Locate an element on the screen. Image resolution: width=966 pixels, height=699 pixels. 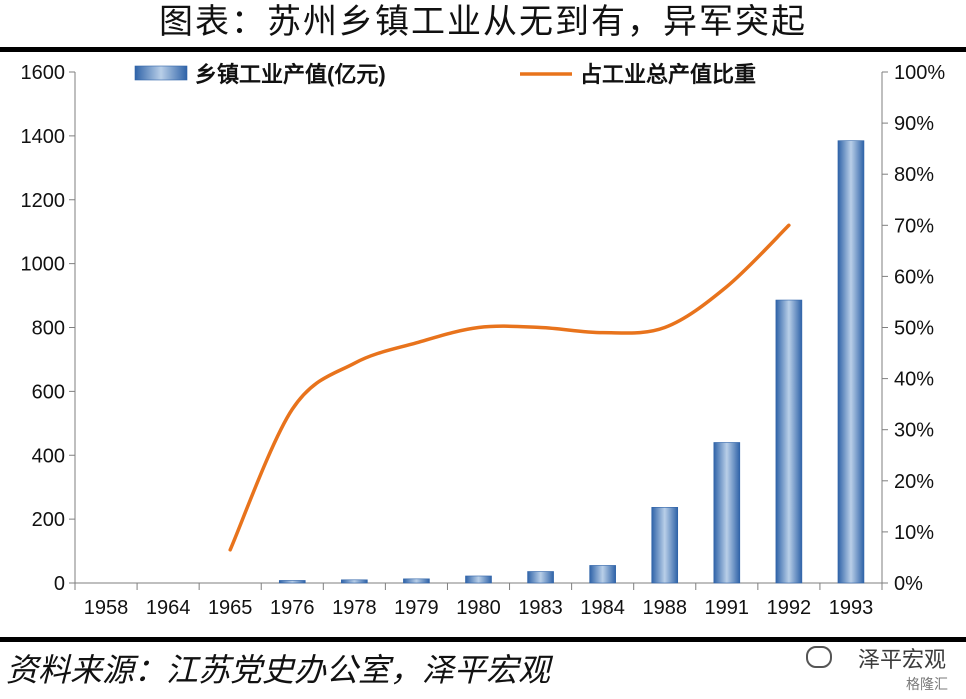
wechat-icon is located at coordinates (819, 657).